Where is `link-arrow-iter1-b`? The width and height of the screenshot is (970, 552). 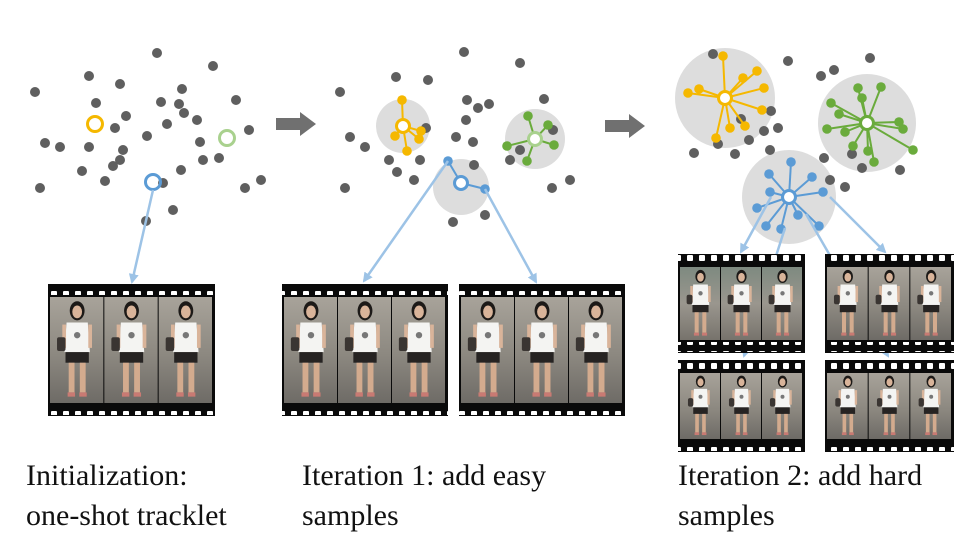 link-arrow-iter1-b is located at coordinates (510, 236).